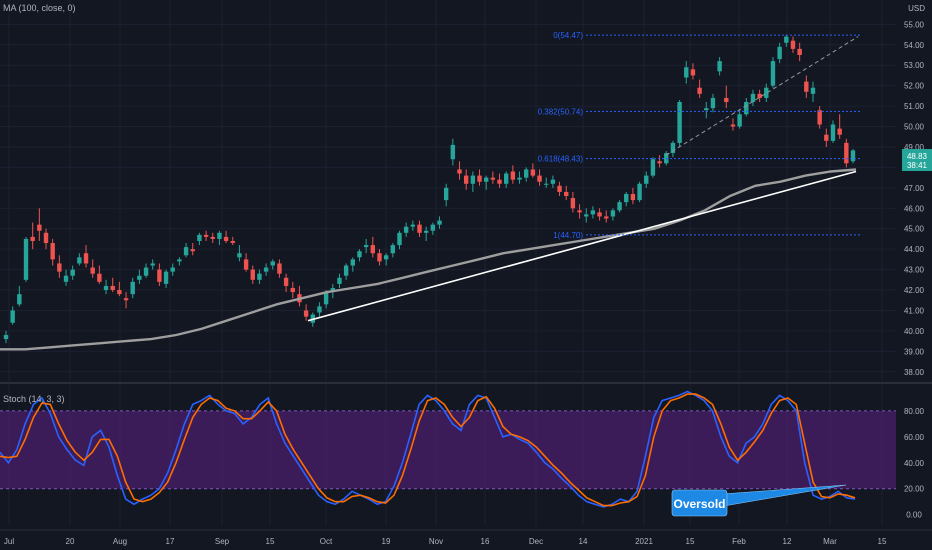 This screenshot has height=550, width=932. Describe the element at coordinates (914, 463) in the screenshot. I see `stoch-axis: 80.00 60.00 40.00 20.00 0.00` at that location.